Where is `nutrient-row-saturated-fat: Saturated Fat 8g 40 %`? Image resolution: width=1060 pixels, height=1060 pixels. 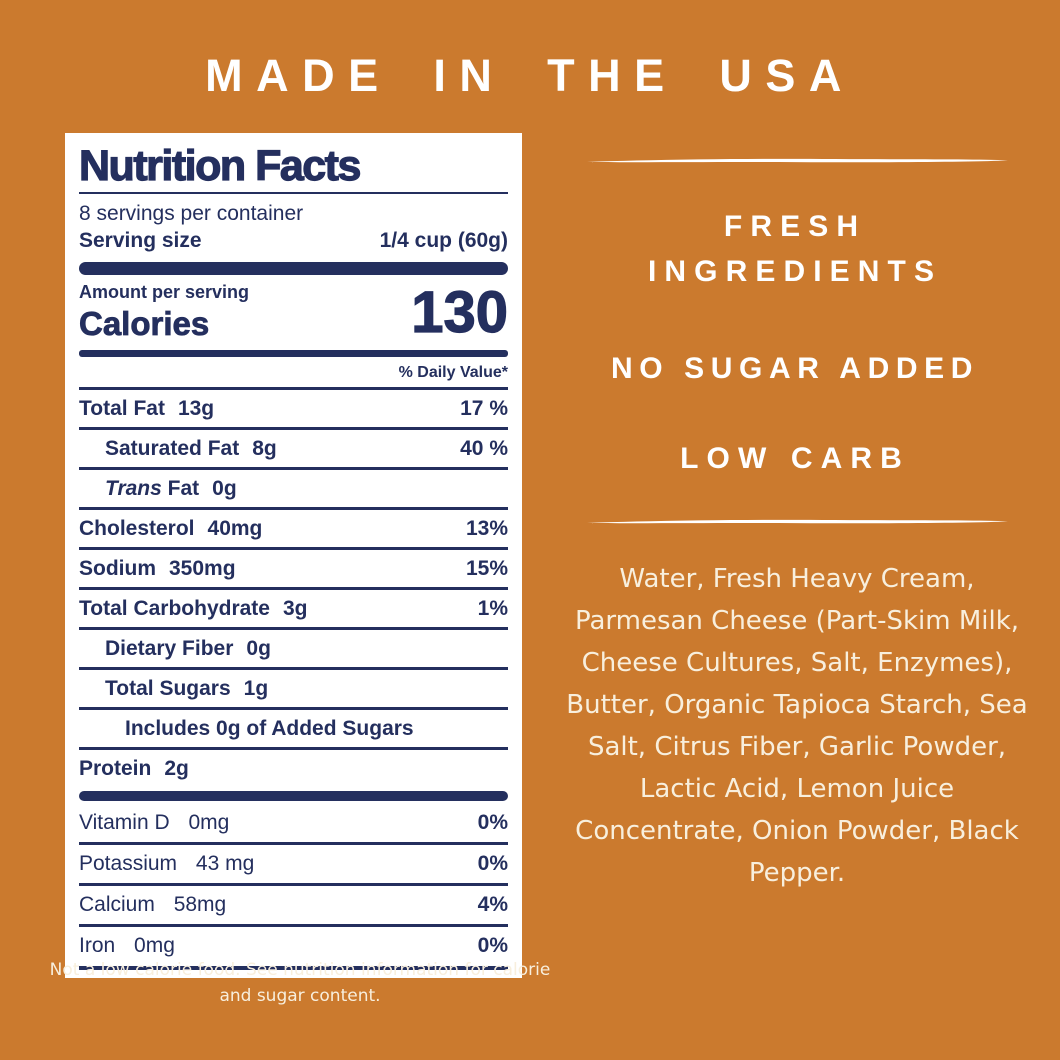
nutrient-row-saturated-fat: Saturated Fat 8g 40 % is located at coordinates (306, 448).